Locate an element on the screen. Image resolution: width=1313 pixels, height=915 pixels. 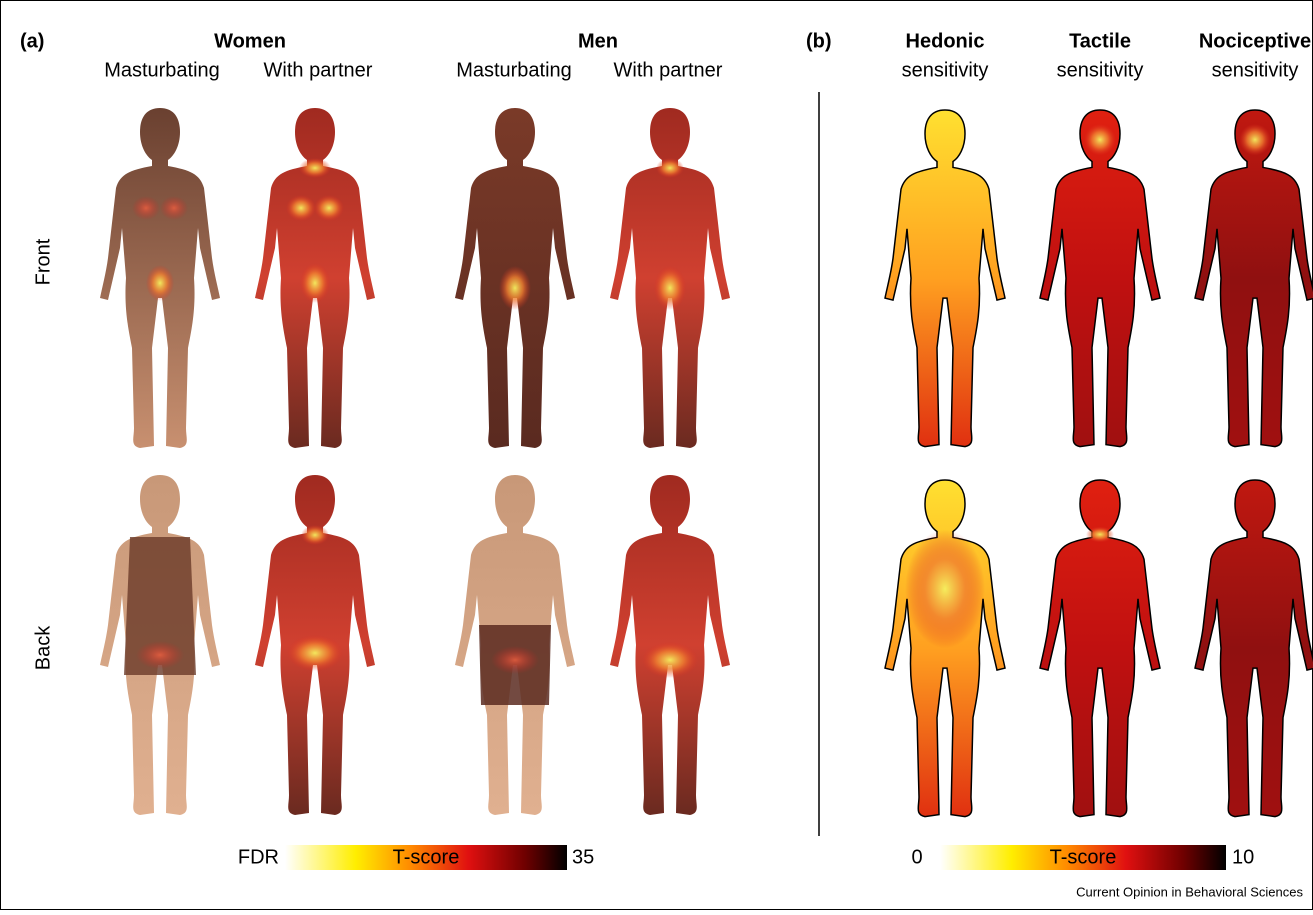
column-title: Hedonic is located at coordinates (945, 41).